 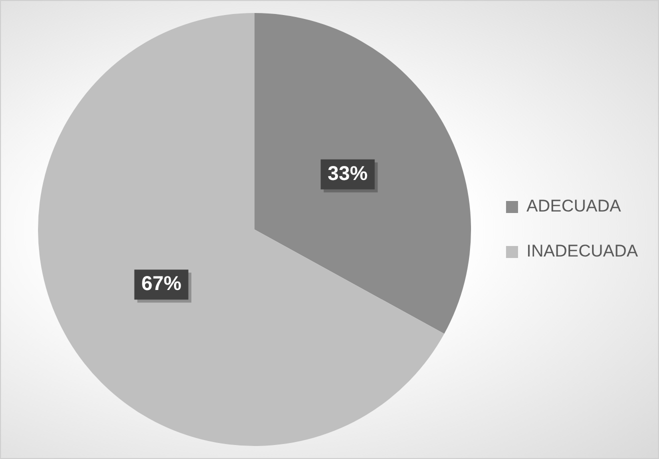 What do you see at coordinates (161, 284) in the screenshot?
I see `data-label: 67%` at bounding box center [161, 284].